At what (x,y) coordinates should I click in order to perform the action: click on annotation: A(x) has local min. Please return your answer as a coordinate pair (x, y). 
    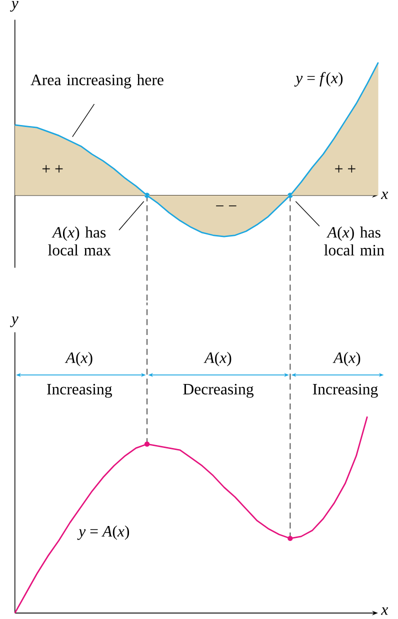
    Looking at the image, I should click on (354, 241).